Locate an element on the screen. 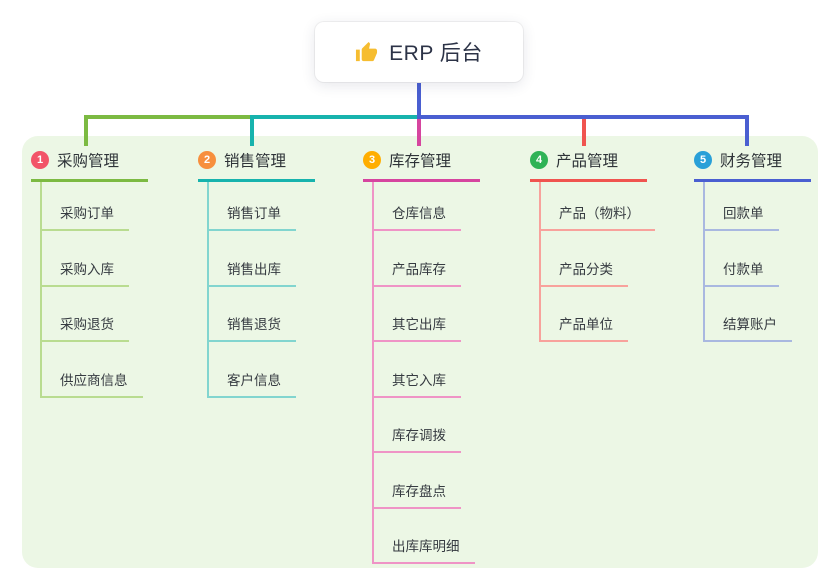  branch-number-badge: 5 is located at coordinates (703, 160).